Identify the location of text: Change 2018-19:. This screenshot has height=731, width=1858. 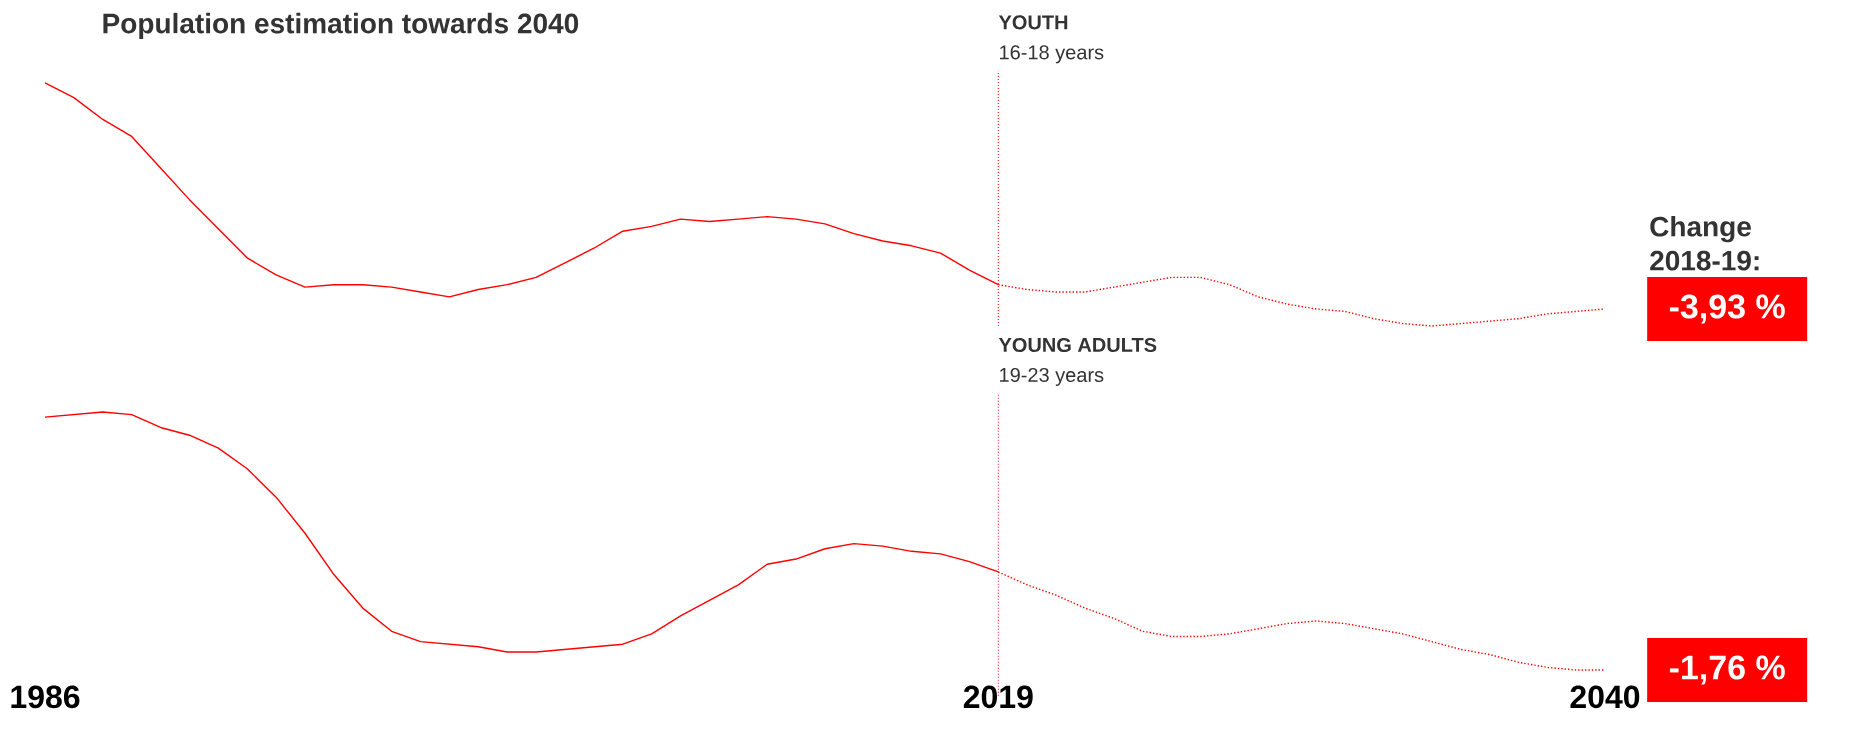
(1704, 243).